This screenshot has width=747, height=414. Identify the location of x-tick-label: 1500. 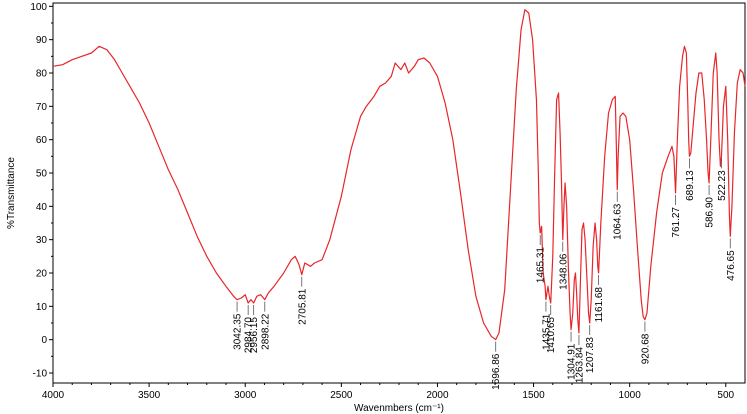
(533, 395).